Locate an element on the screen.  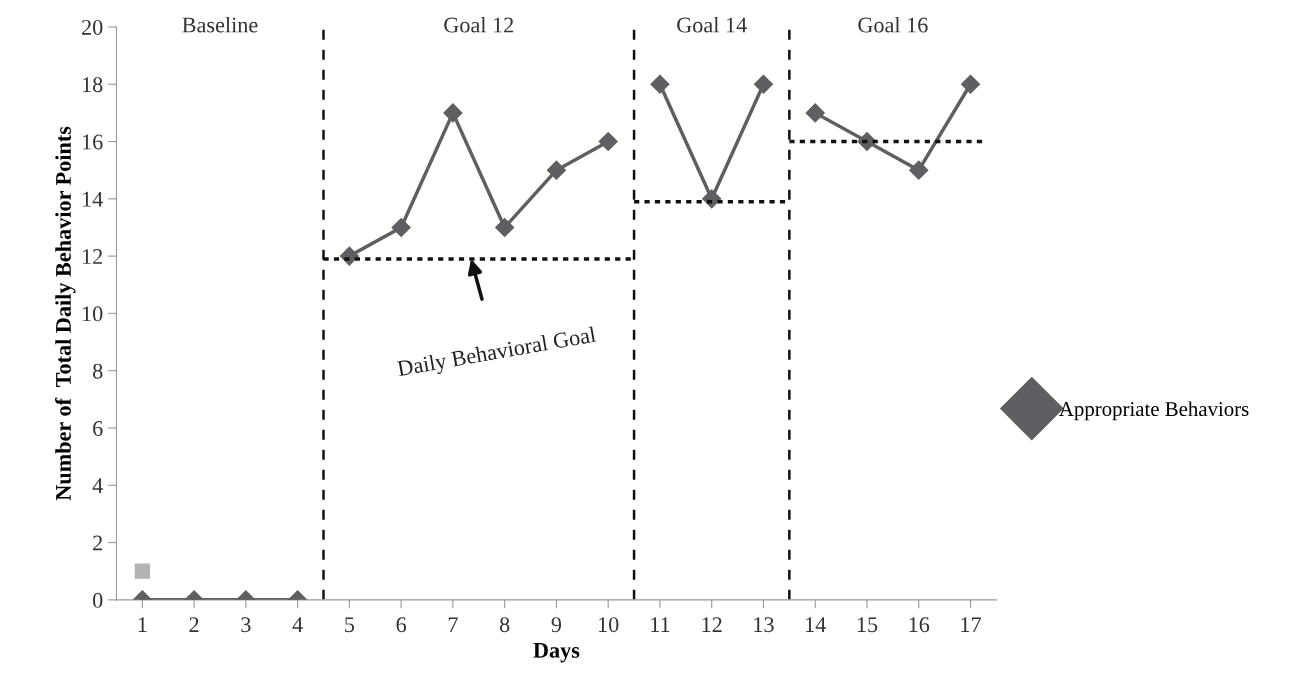
y-tick-label: 0 is located at coordinates (98, 600).